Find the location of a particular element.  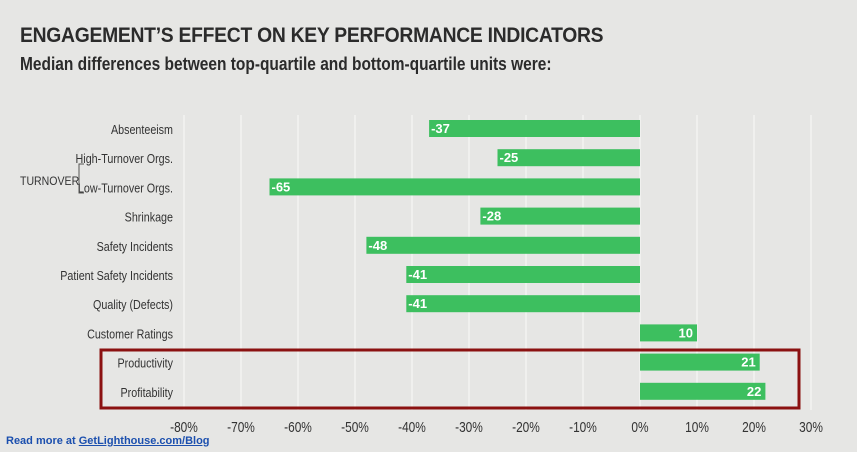

group-label-turnover: TURNOVER is located at coordinates (49, 181).